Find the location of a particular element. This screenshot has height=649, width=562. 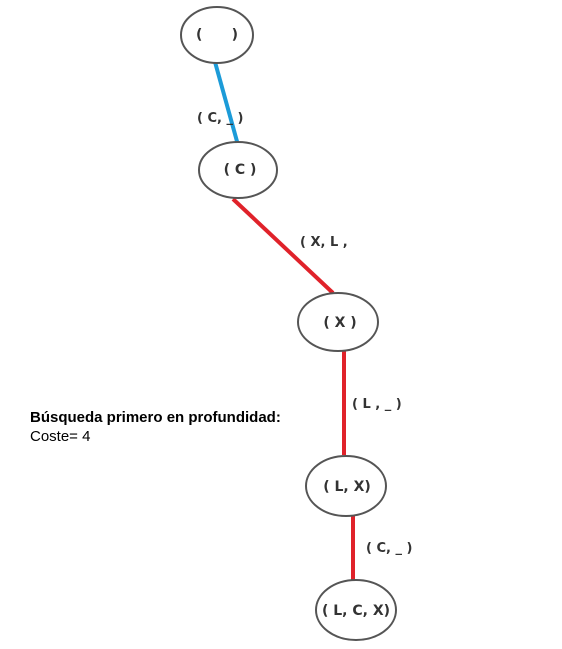

node-c-label: ( C ) is located at coordinates (240, 170).